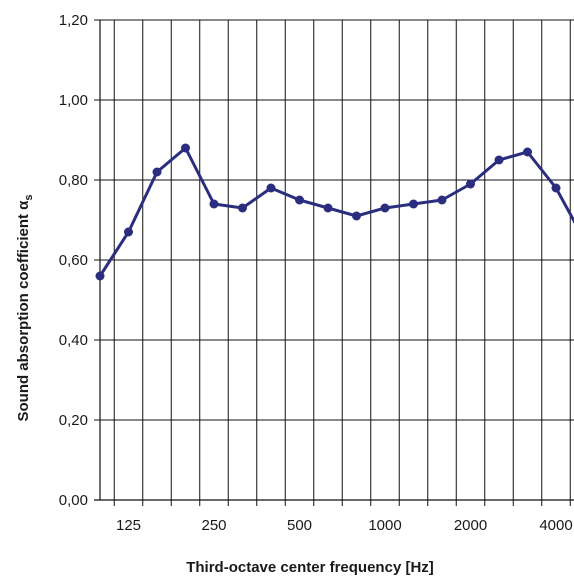 The image size is (574, 577). Describe the element at coordinates (73, 340) in the screenshot. I see `y-tick-label: 0,40` at that location.